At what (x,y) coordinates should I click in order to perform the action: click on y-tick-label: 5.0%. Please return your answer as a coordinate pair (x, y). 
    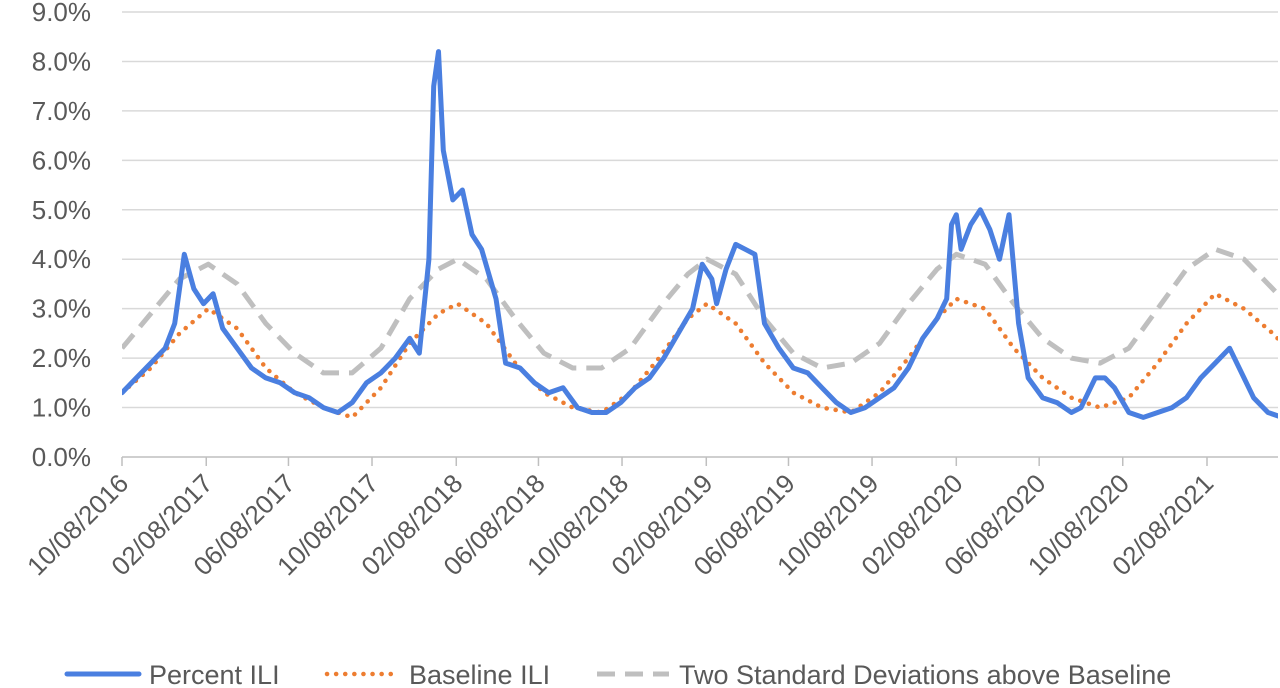
    Looking at the image, I should click on (61, 210).